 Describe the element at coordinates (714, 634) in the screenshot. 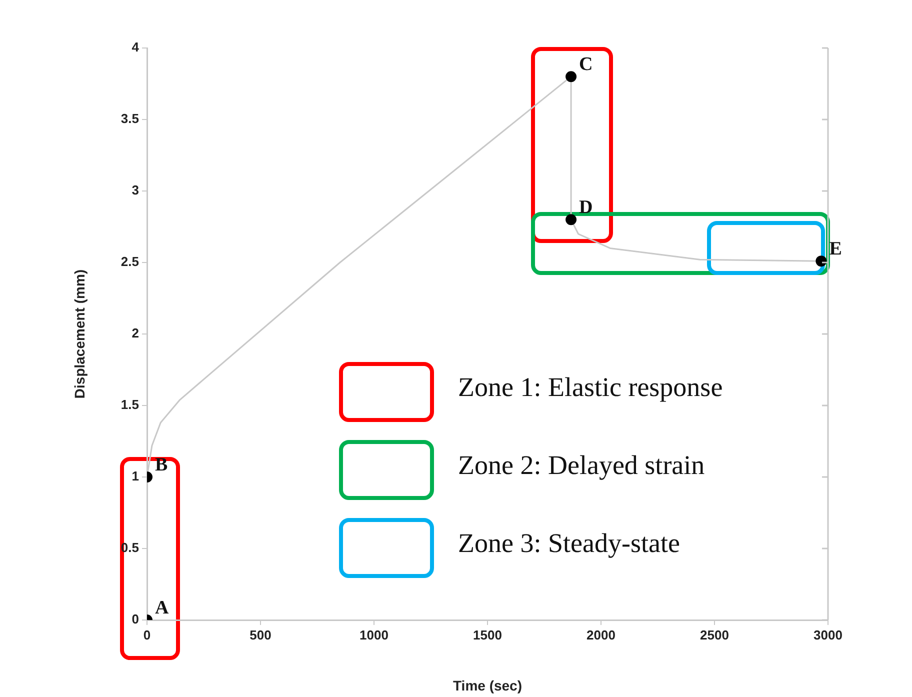

I see `x-tick-label: 2500` at that location.